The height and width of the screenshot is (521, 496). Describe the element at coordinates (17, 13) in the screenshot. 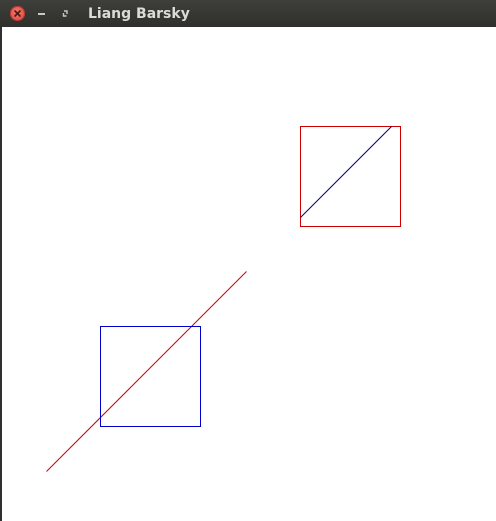

I see `close-icon` at that location.